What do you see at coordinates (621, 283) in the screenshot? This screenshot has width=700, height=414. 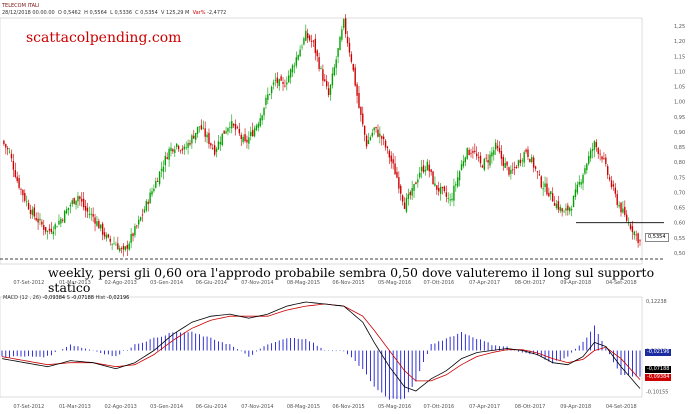 I see `price-x-tick: 04-Set-2018` at bounding box center [621, 283].